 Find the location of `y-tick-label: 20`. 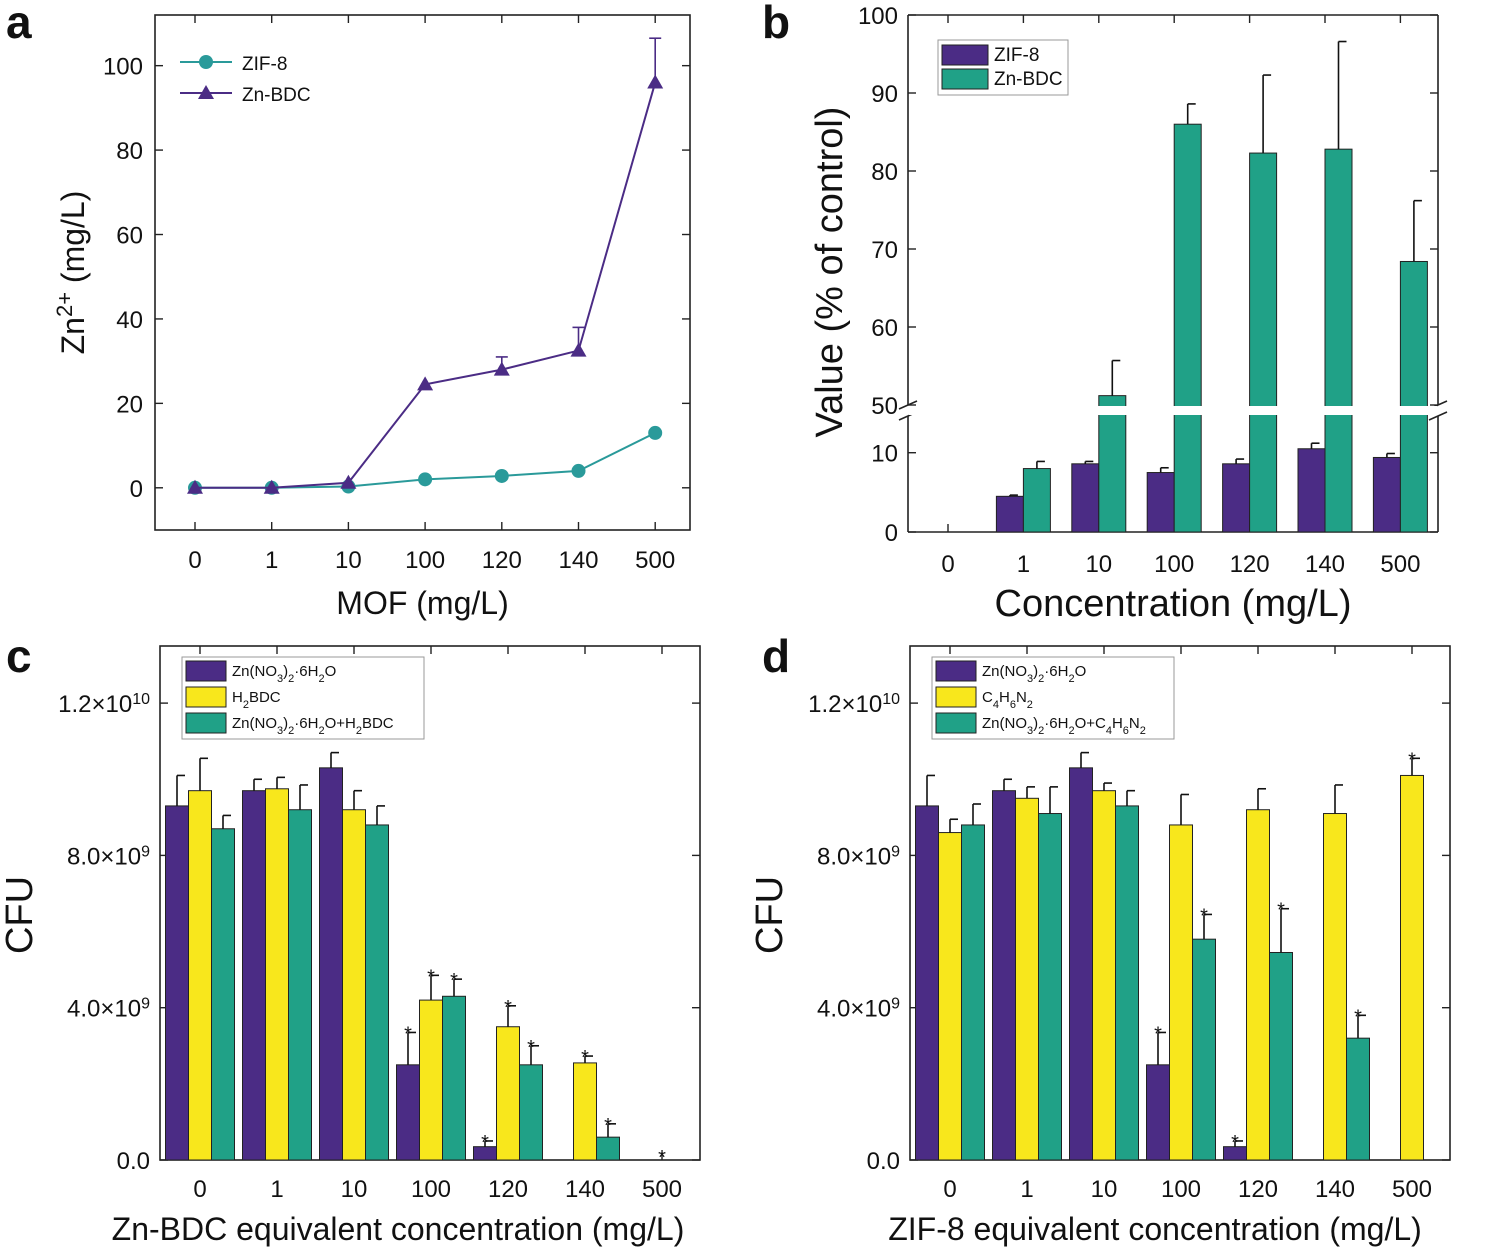

y-tick-label: 20 is located at coordinates (129, 404).